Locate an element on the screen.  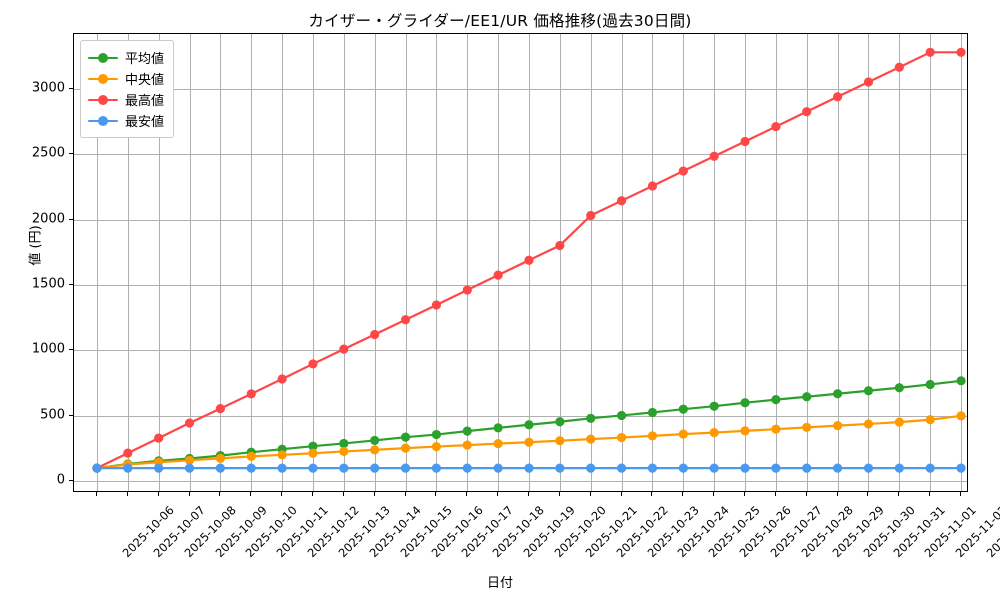
y-tick-label: 1500 is located at coordinates (48, 284).